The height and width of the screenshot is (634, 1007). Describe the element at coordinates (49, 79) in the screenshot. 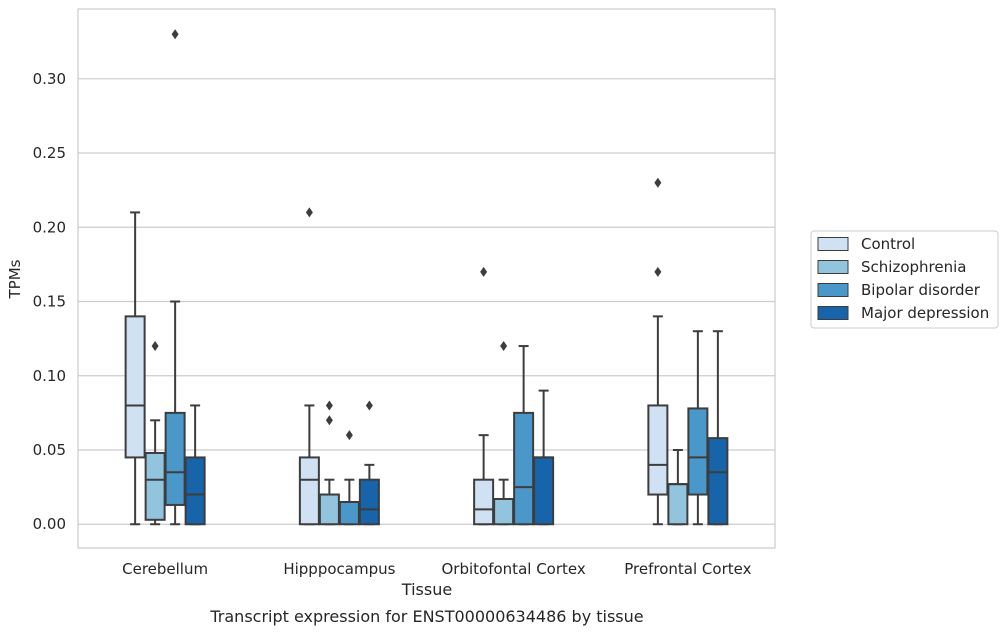

I see `y-tick-label: 0.30` at that location.